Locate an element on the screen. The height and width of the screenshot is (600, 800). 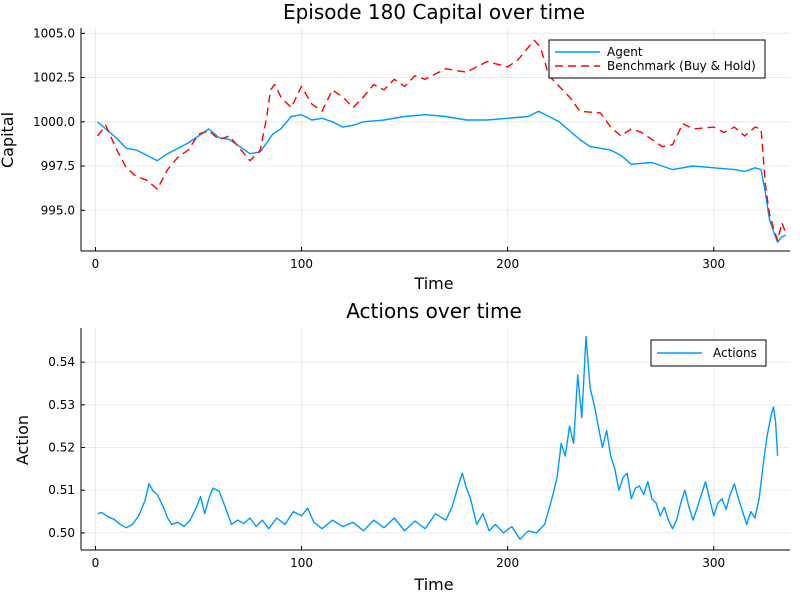
legend-label-benchmark: Benchmark (Buy & Hold) is located at coordinates (681, 66).